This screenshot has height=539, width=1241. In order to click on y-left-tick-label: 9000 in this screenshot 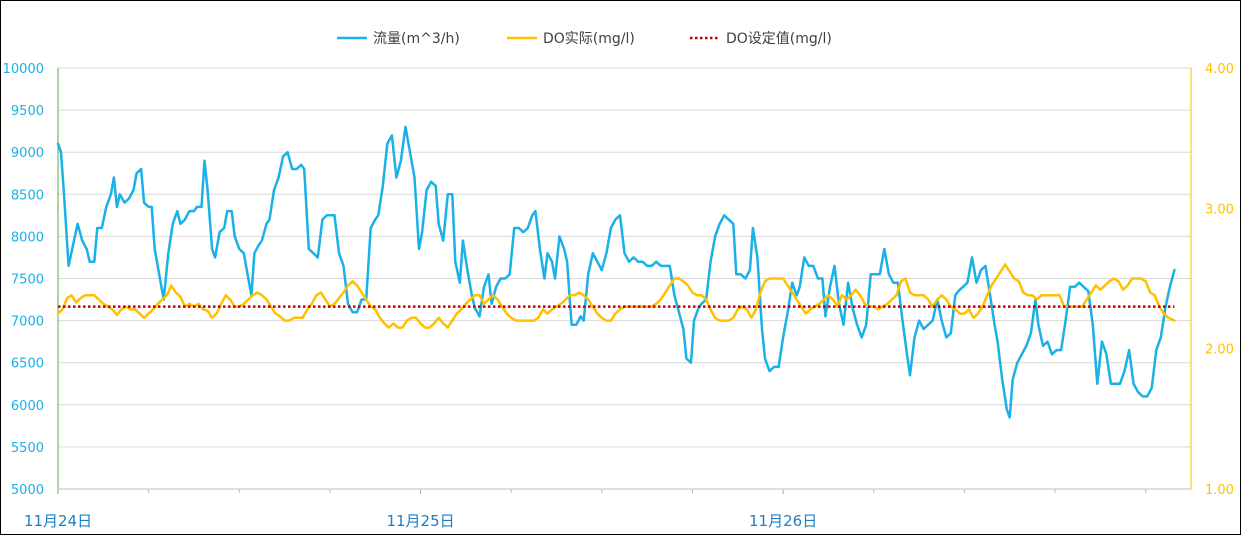, I will do `click(27, 153)`.